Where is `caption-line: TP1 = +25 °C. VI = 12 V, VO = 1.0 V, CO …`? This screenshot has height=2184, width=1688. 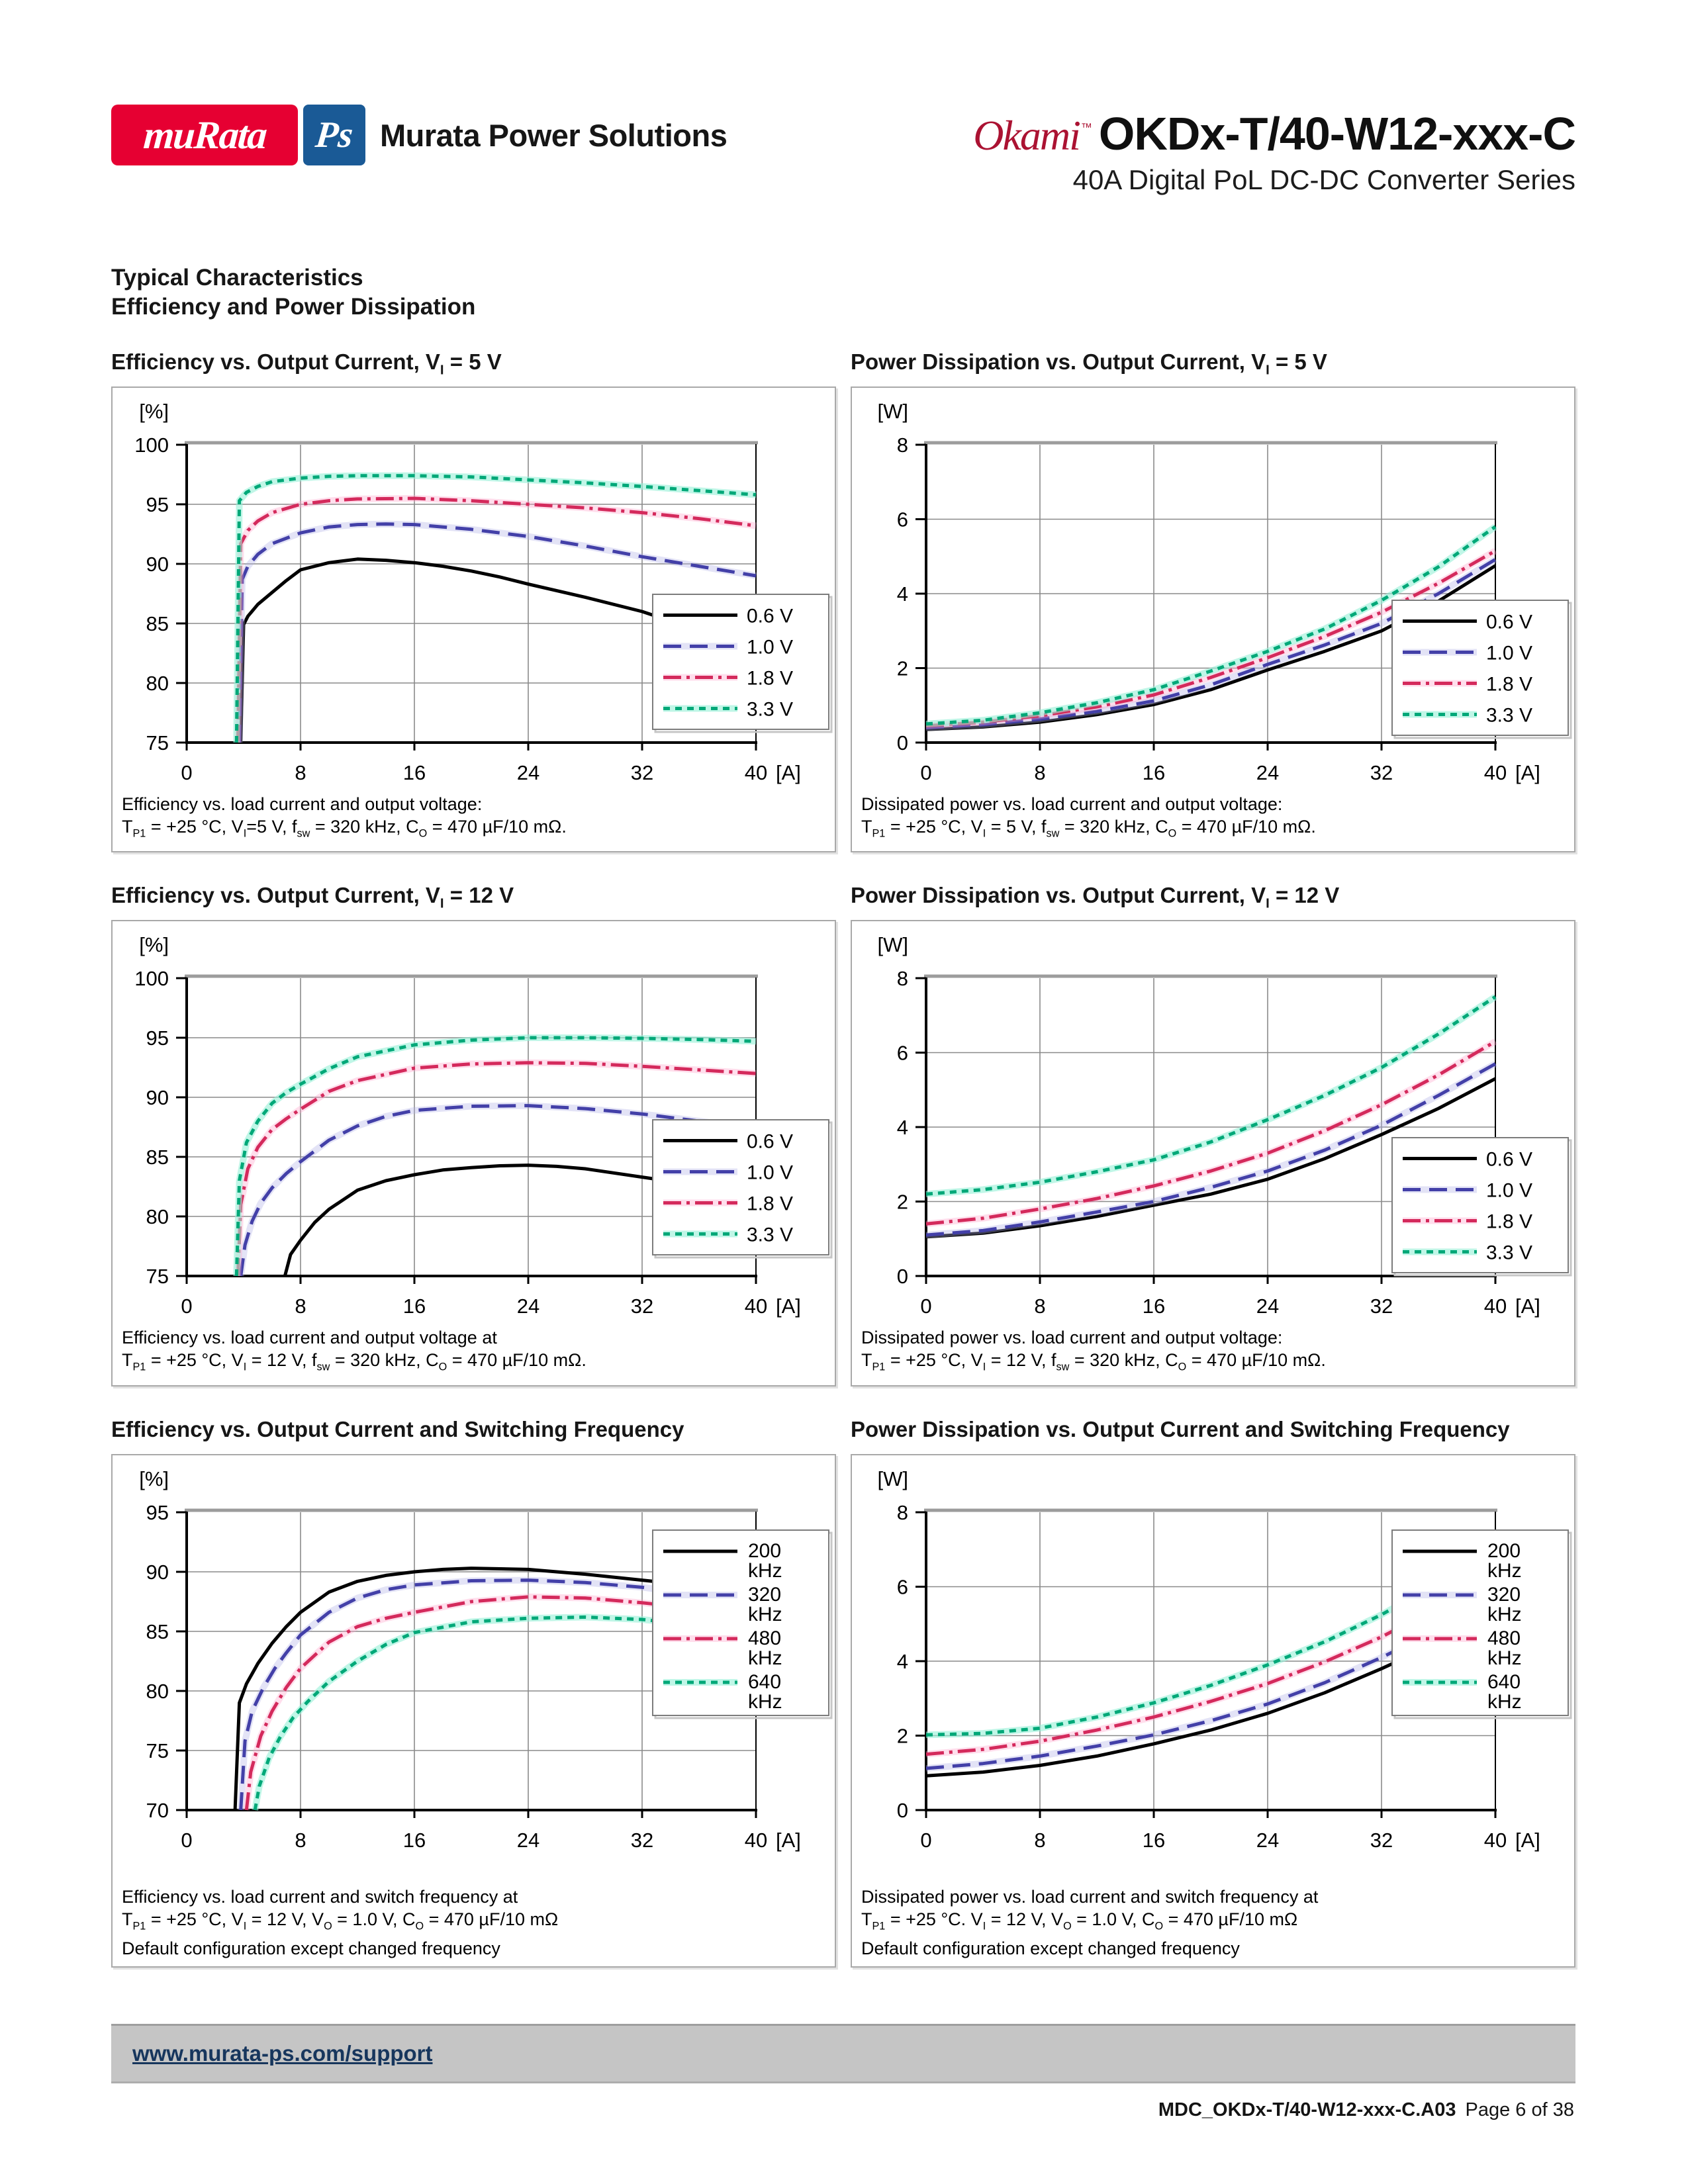 caption-line: TP1 = +25 °C. VI = 12 V, VO = 1.0 V, CO … is located at coordinates (1079, 1921).